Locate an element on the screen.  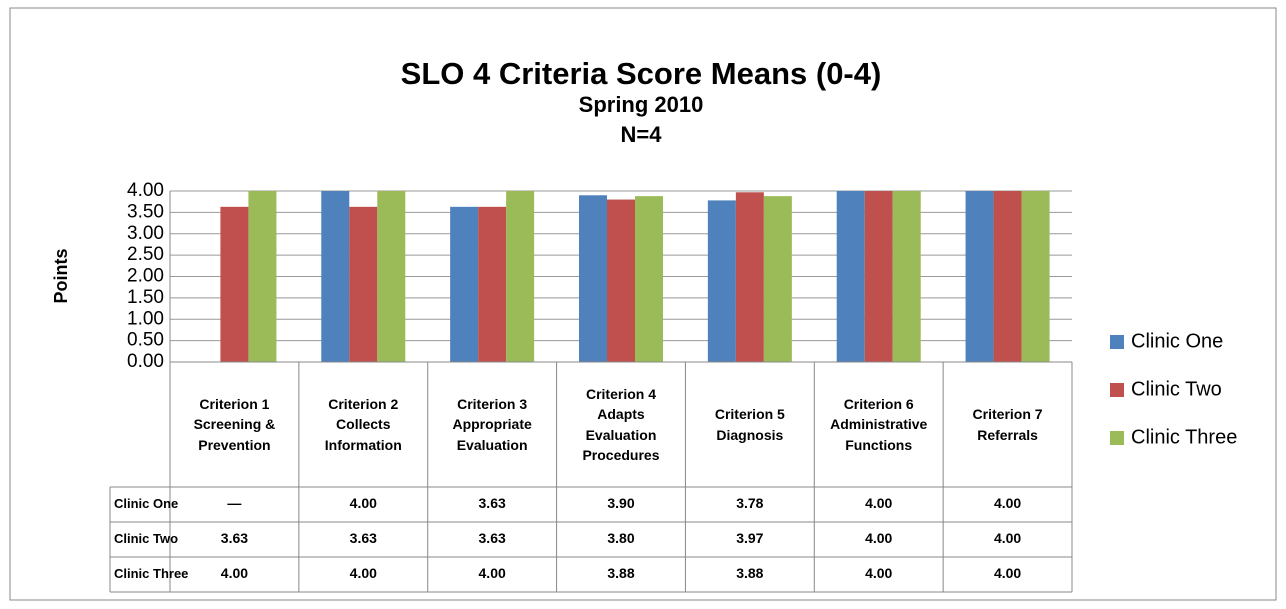
x-tick-label-box: Criterion 4 Adapts Evaluation Procedures is located at coordinates (621, 424).